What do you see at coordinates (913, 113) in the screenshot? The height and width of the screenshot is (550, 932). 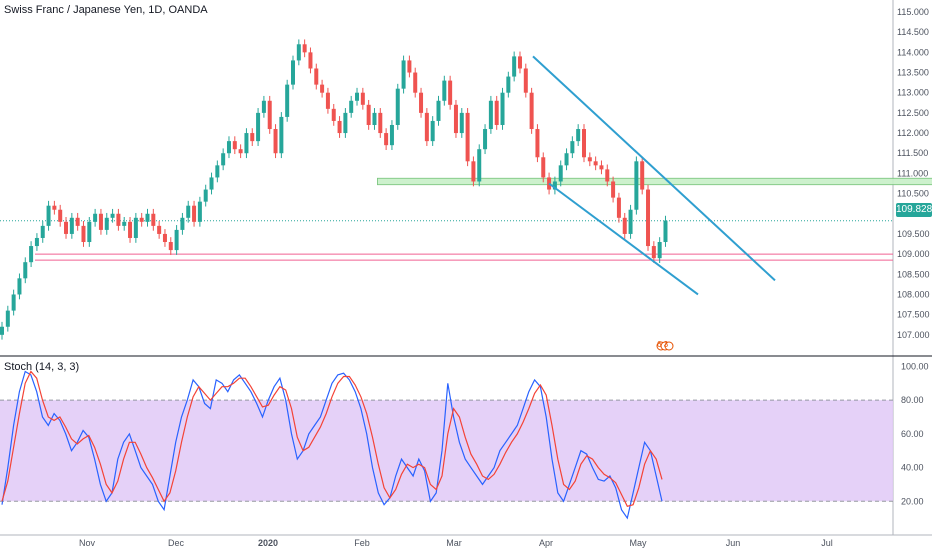 I see `price-tick-label: 112.500` at bounding box center [913, 113].